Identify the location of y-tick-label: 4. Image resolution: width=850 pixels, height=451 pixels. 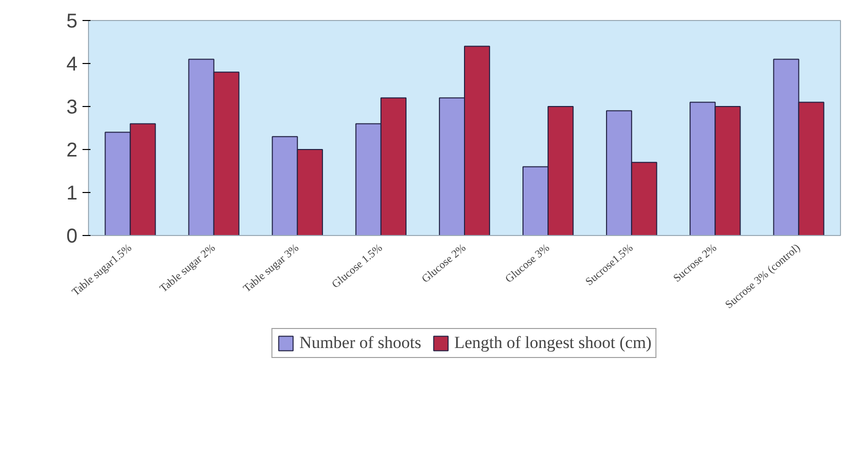
(72, 65).